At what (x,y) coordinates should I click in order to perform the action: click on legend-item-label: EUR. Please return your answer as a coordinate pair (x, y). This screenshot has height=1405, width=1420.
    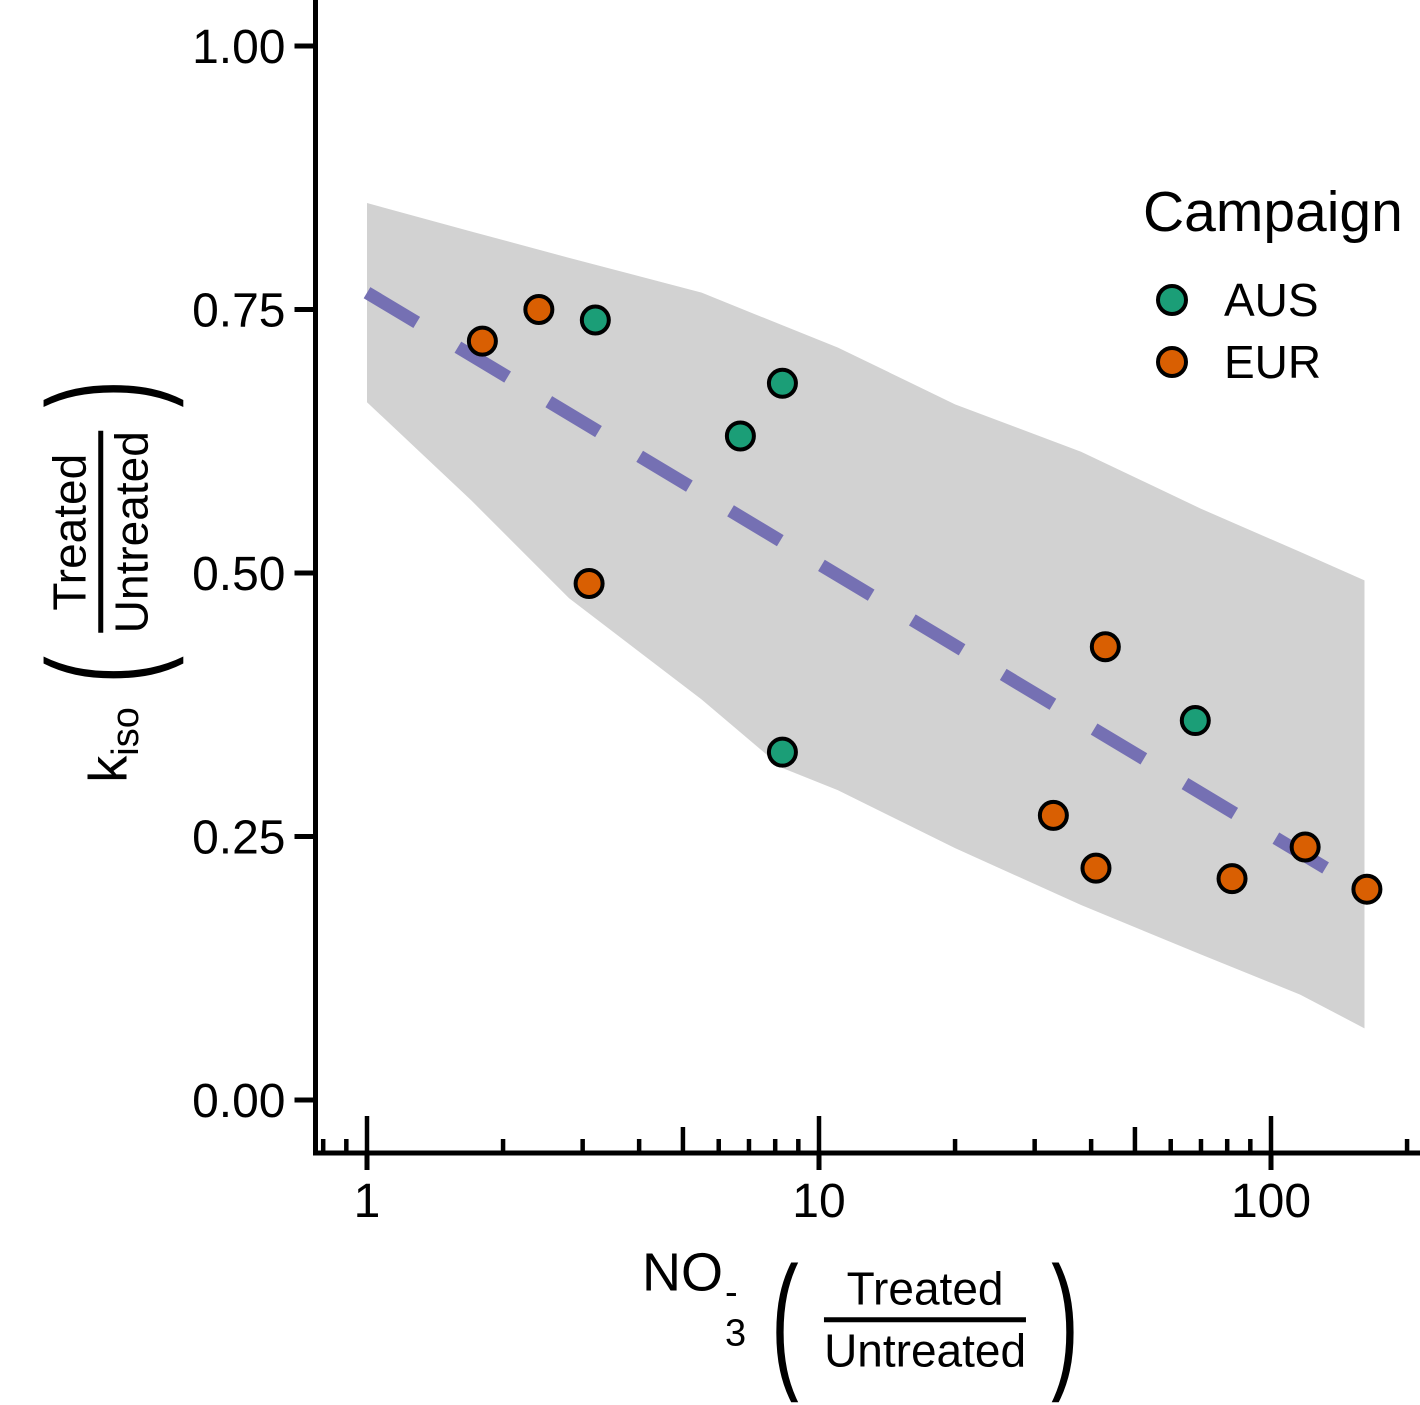
    Looking at the image, I should click on (1273, 361).